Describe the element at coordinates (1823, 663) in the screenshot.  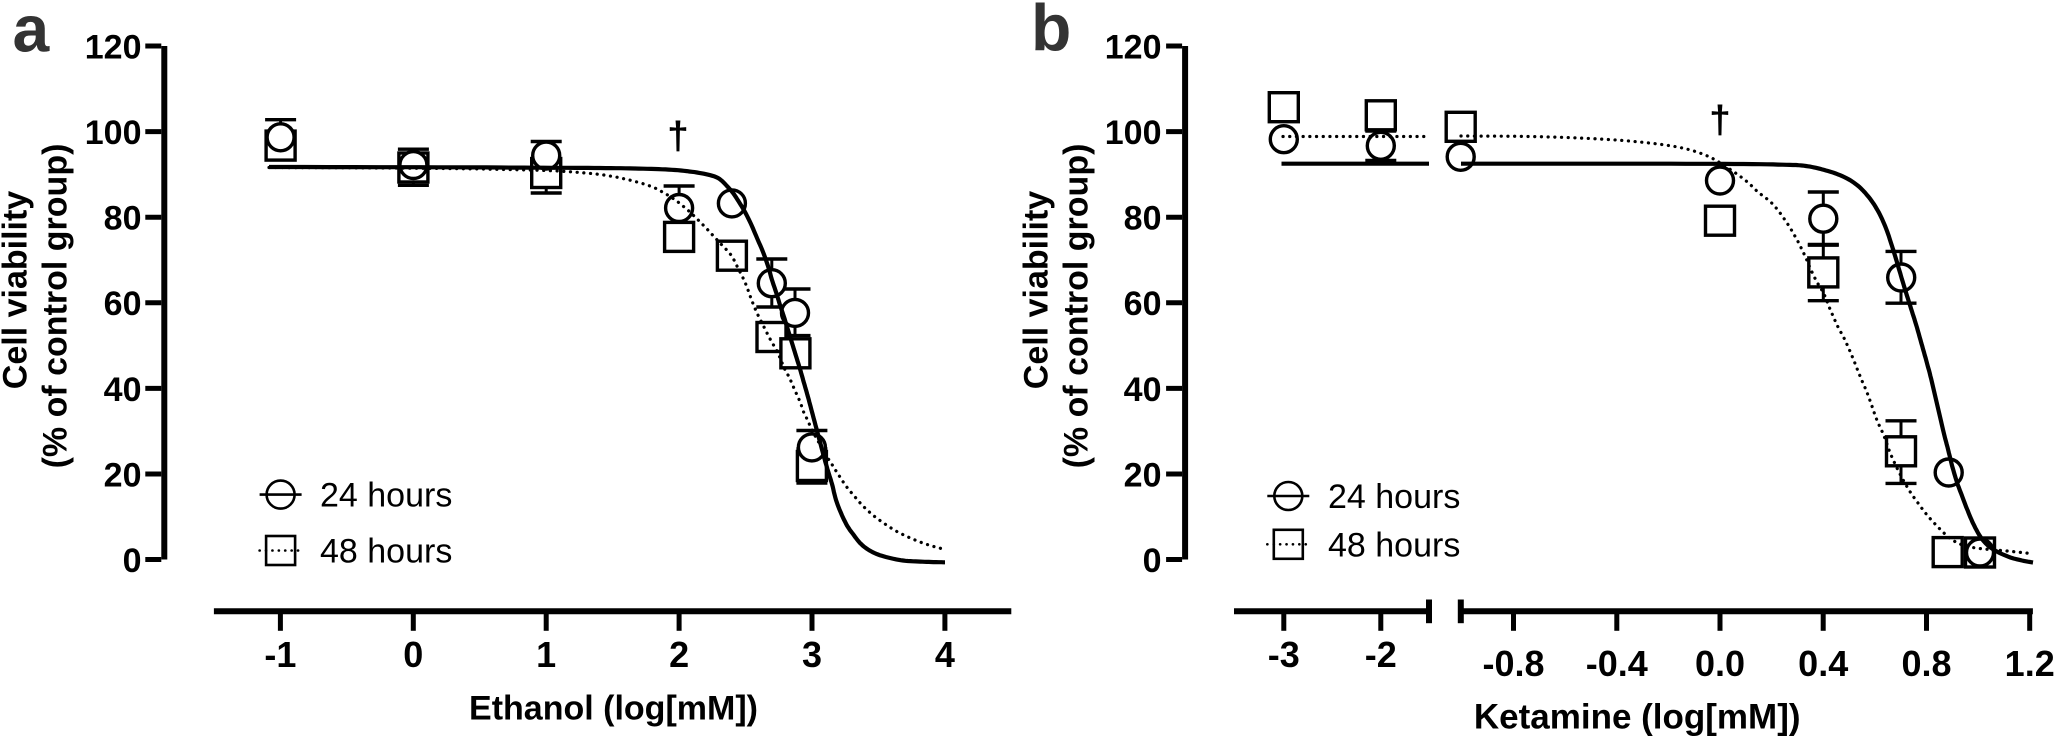
I see `svg-text: 0.4` at that location.